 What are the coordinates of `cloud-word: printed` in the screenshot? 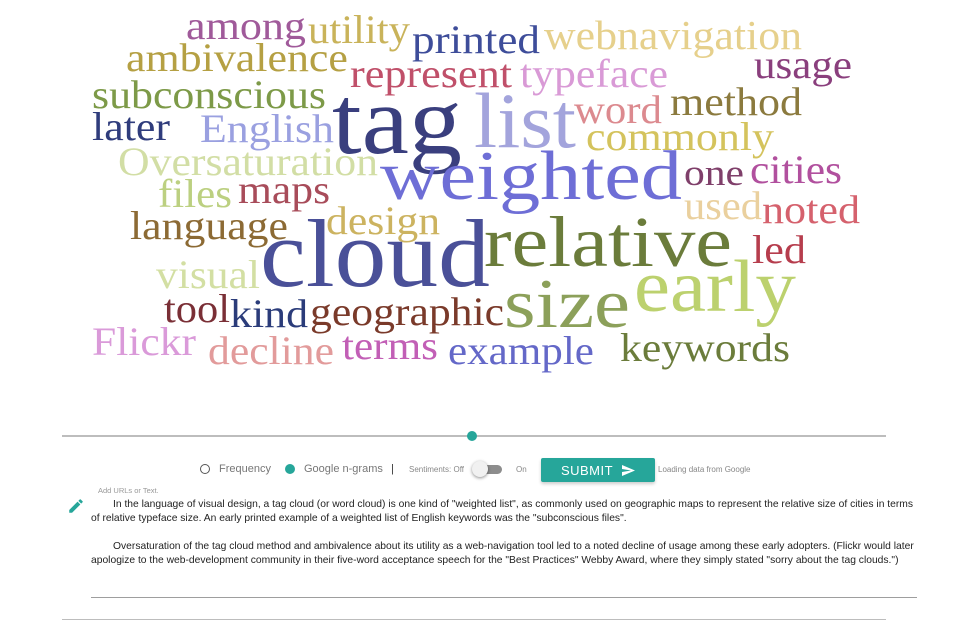 It's located at (476, 39).